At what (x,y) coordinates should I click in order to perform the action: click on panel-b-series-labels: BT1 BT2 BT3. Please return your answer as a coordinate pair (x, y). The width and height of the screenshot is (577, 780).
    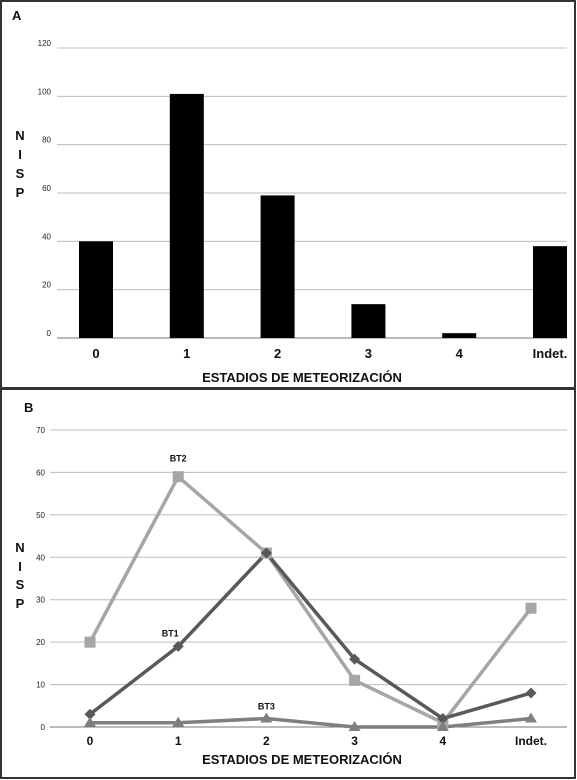
    Looking at the image, I should click on (218, 583).